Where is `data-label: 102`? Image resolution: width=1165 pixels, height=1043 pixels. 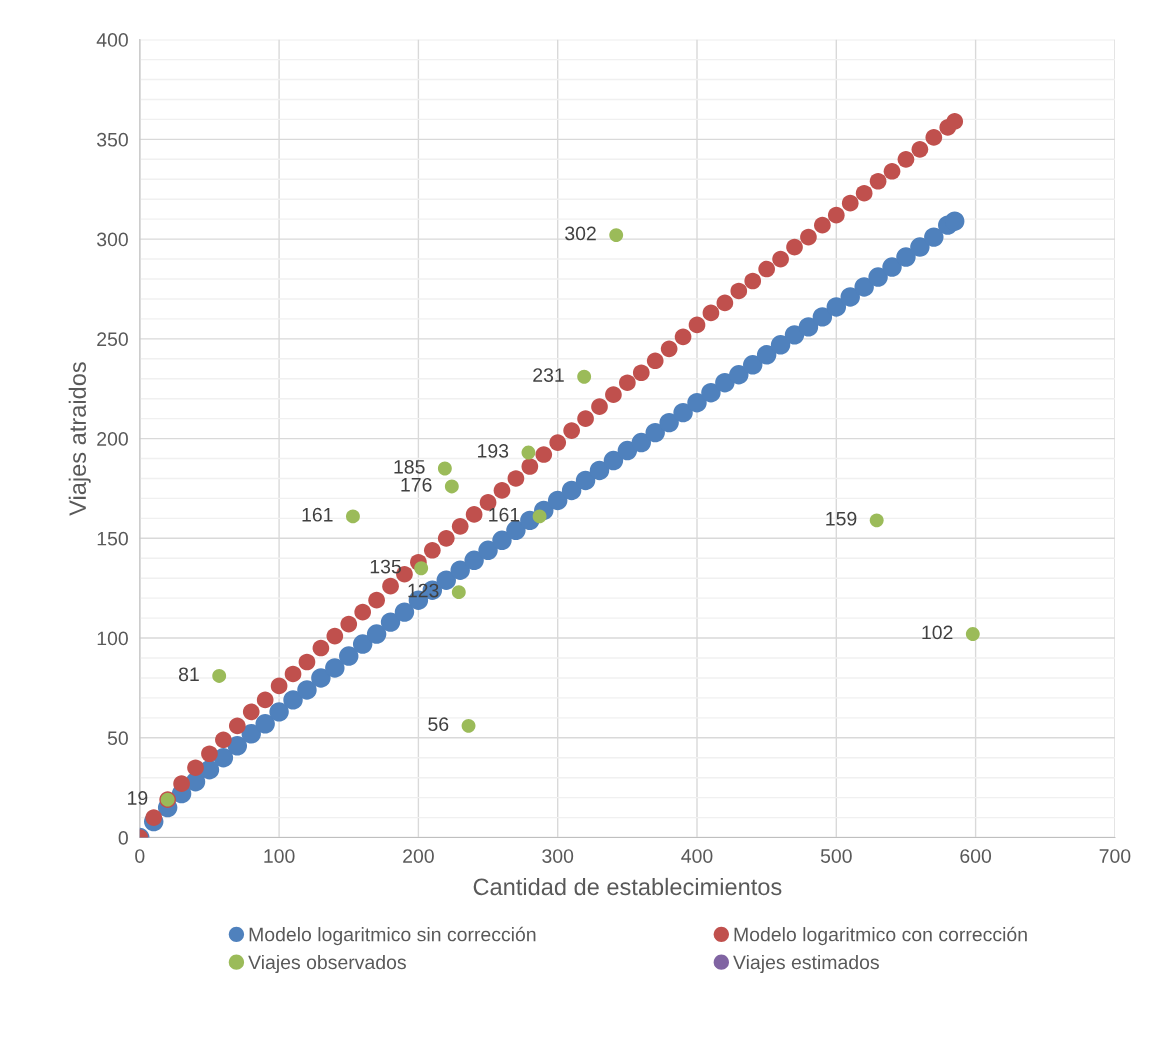 data-label: 102 is located at coordinates (937, 632).